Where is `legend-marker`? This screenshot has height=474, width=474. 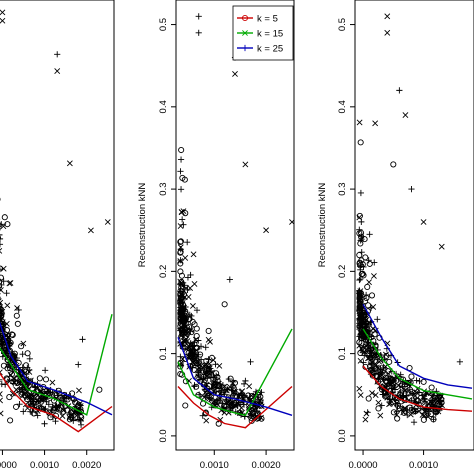 legend-marker is located at coordinates (245, 18).